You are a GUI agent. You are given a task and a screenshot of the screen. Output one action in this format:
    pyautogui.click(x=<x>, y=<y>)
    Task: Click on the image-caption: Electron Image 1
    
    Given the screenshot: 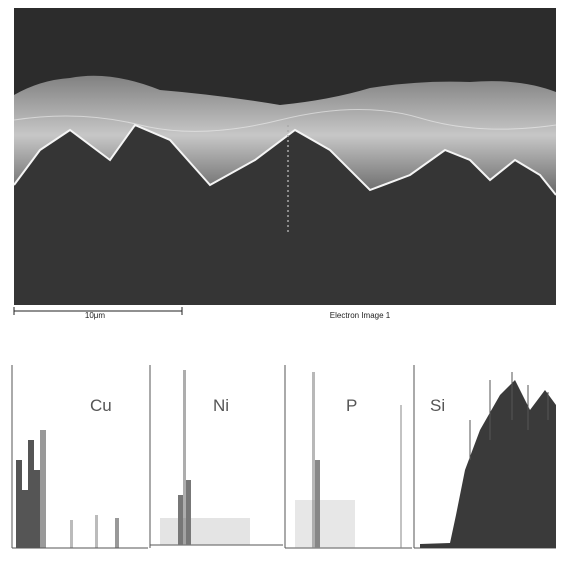 What is the action you would take?
    pyautogui.click(x=360, y=315)
    